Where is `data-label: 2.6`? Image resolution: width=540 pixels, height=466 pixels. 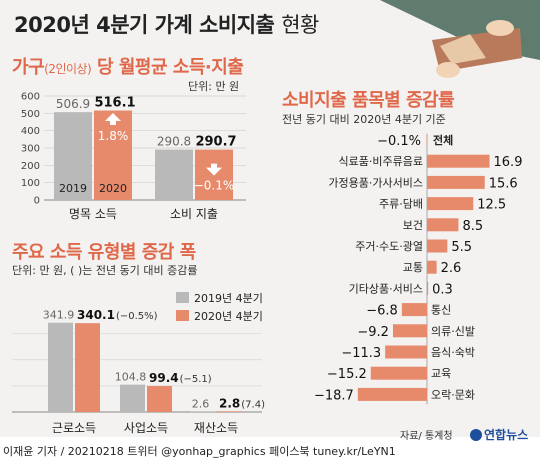
data-label: 2.6 is located at coordinates (201, 403).